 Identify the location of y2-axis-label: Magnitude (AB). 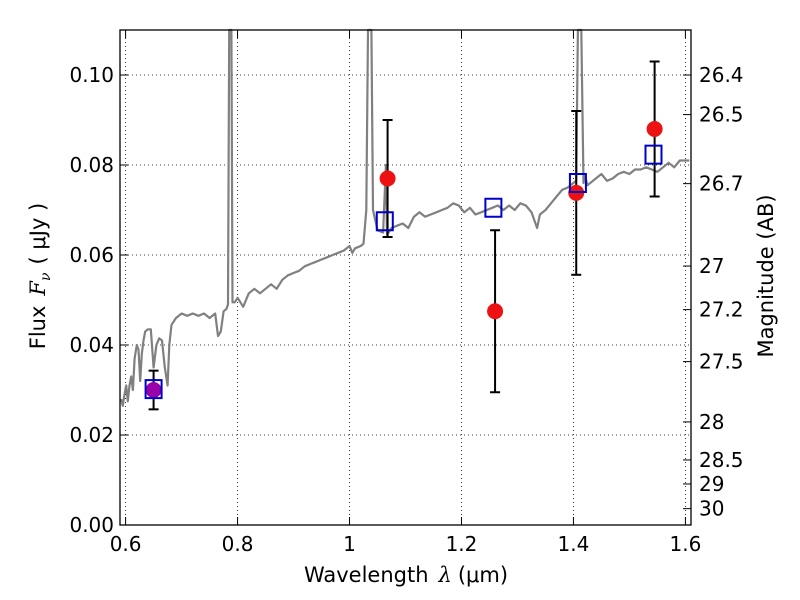
(766, 275).